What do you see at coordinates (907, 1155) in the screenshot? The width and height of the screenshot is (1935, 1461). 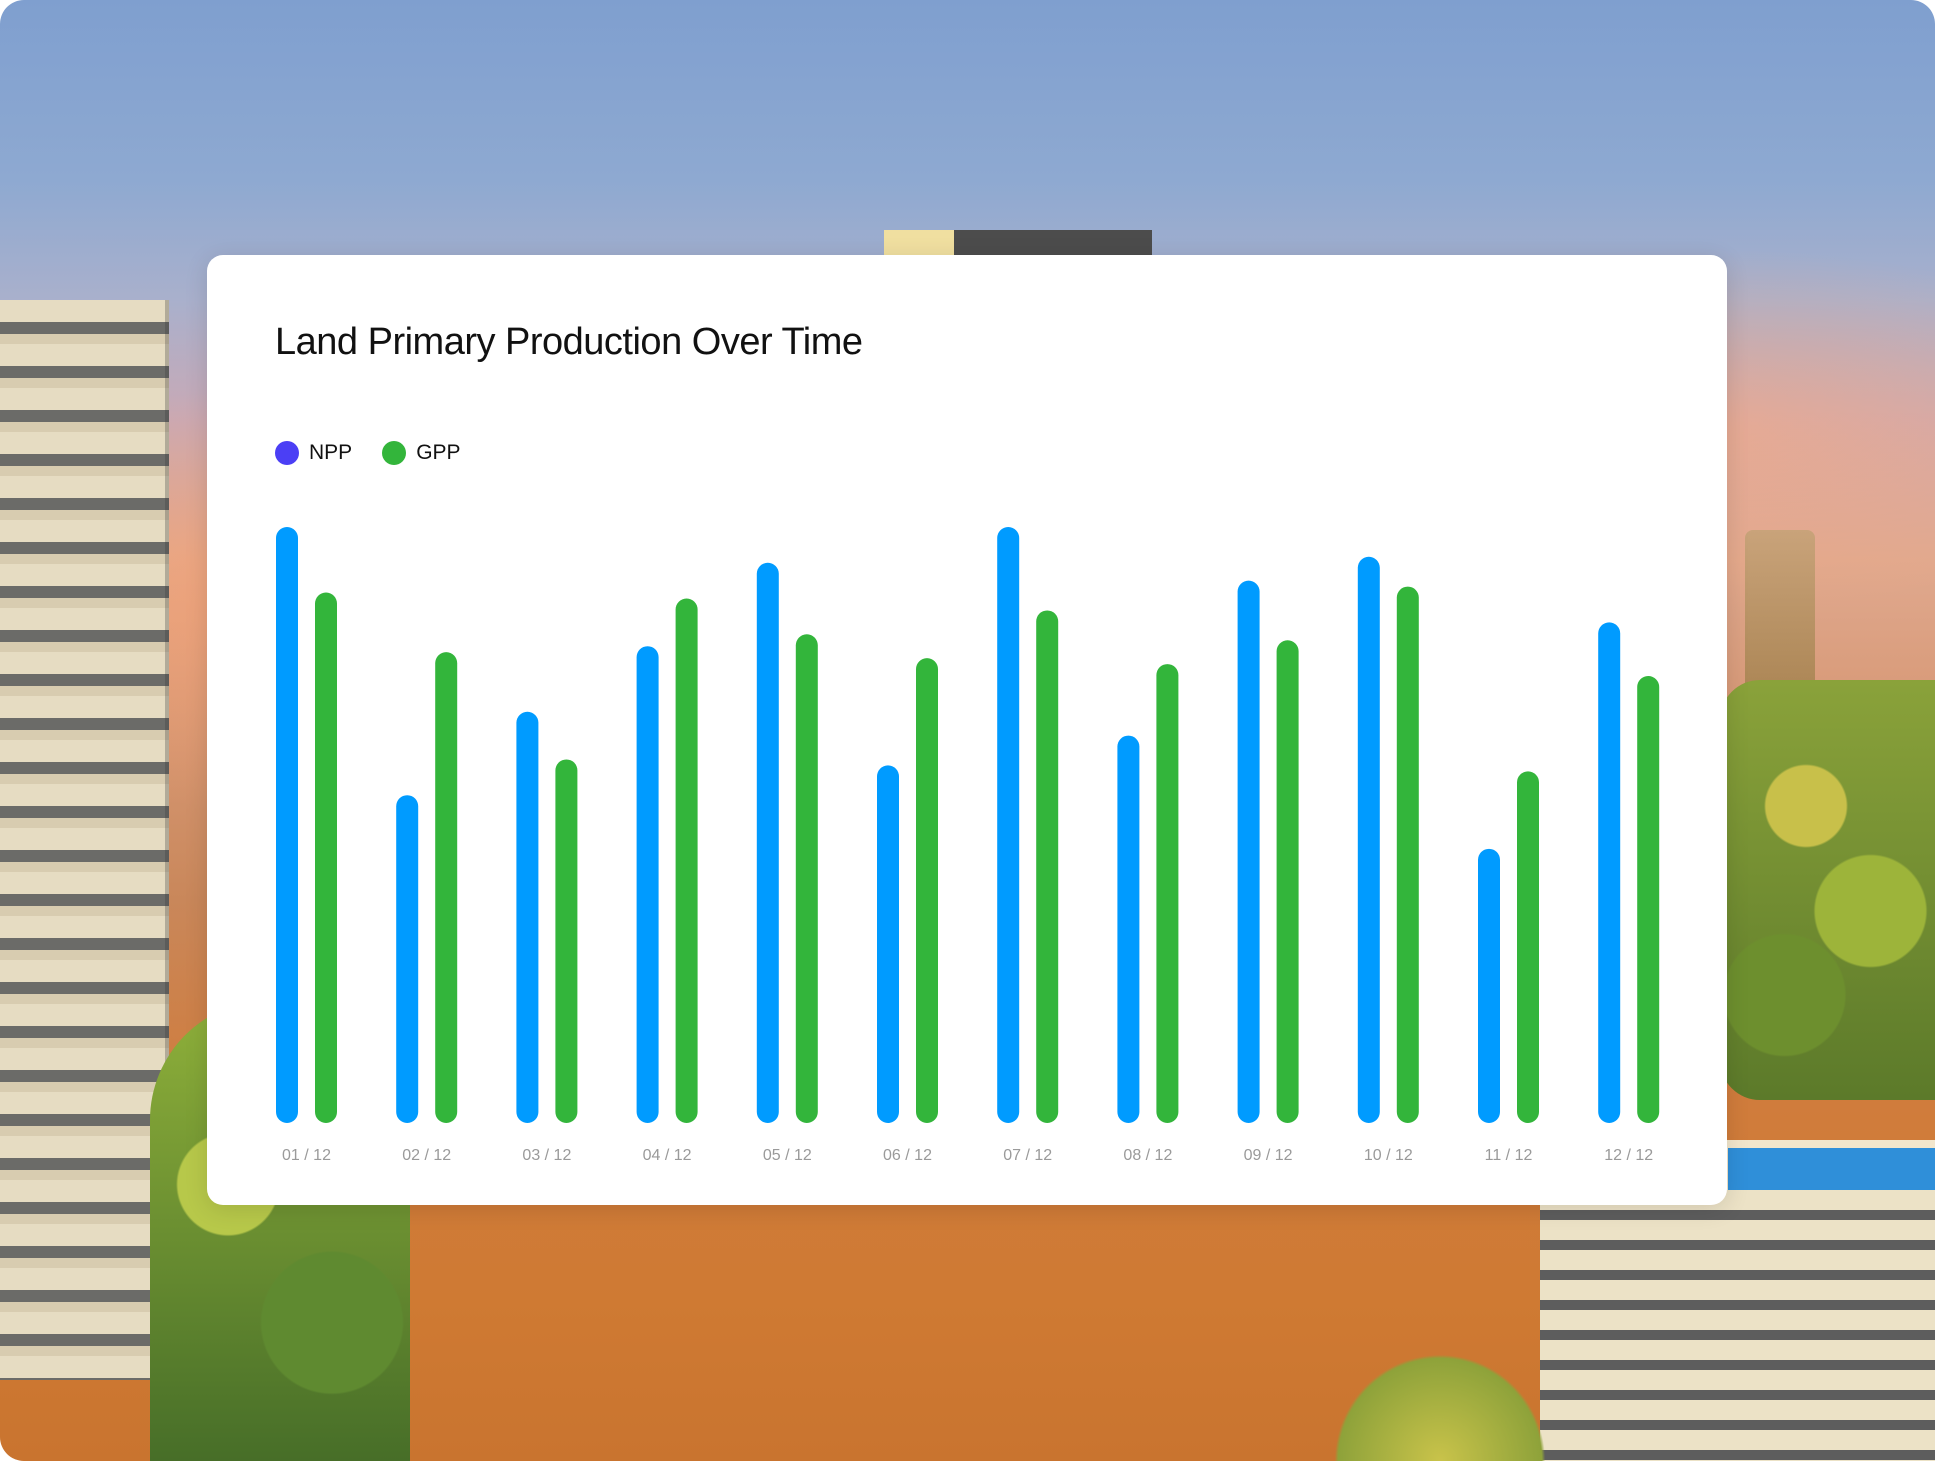 I see `x-tick-label: 06 / 12` at bounding box center [907, 1155].